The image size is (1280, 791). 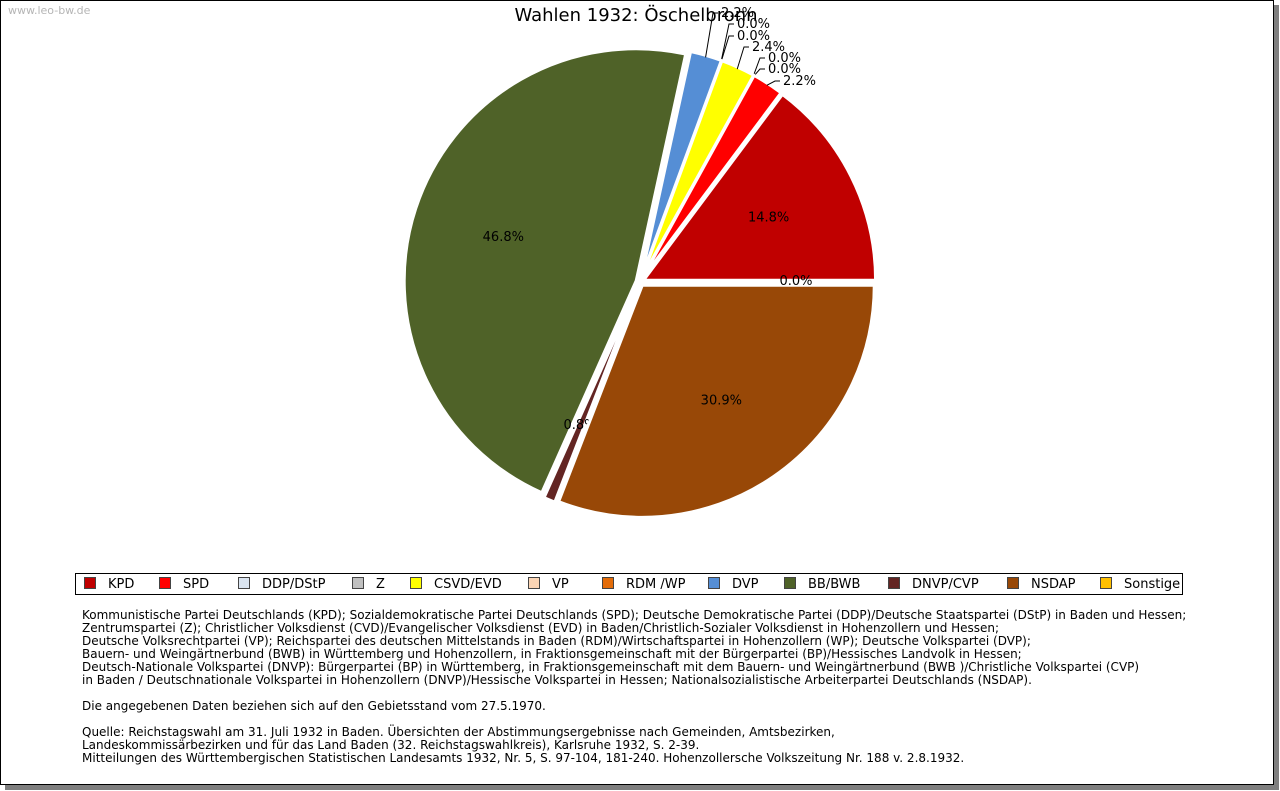 What do you see at coordinates (548, 584) in the screenshot?
I see `legend-item-vp: VP` at bounding box center [548, 584].